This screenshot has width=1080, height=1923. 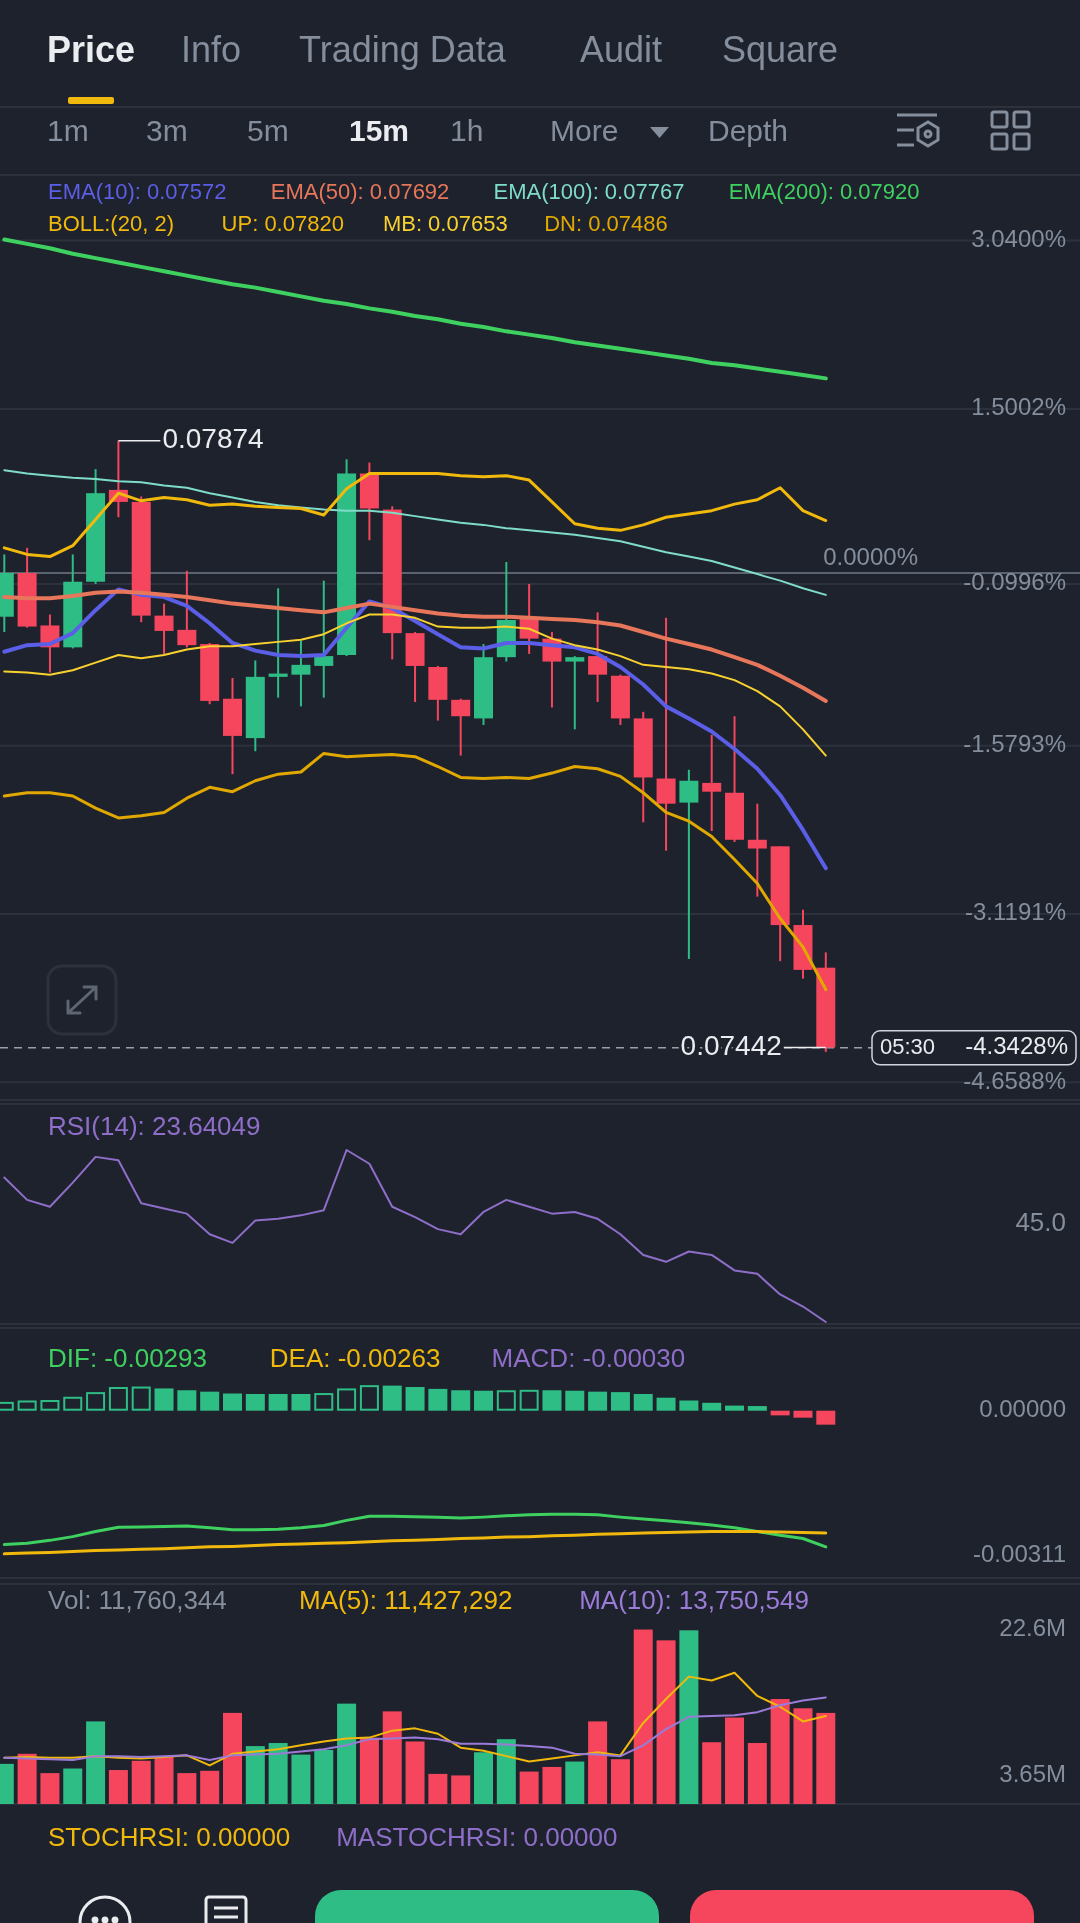 I want to click on text: Depth, so click(x=748, y=130).